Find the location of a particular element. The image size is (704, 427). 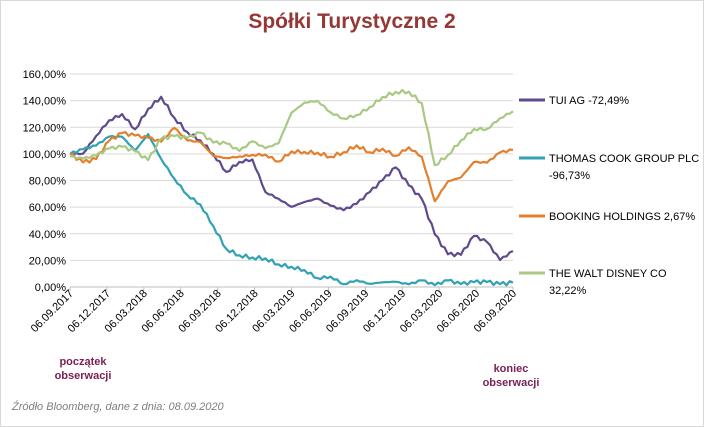

y-tick-label: 160,00% is located at coordinates (45, 75).